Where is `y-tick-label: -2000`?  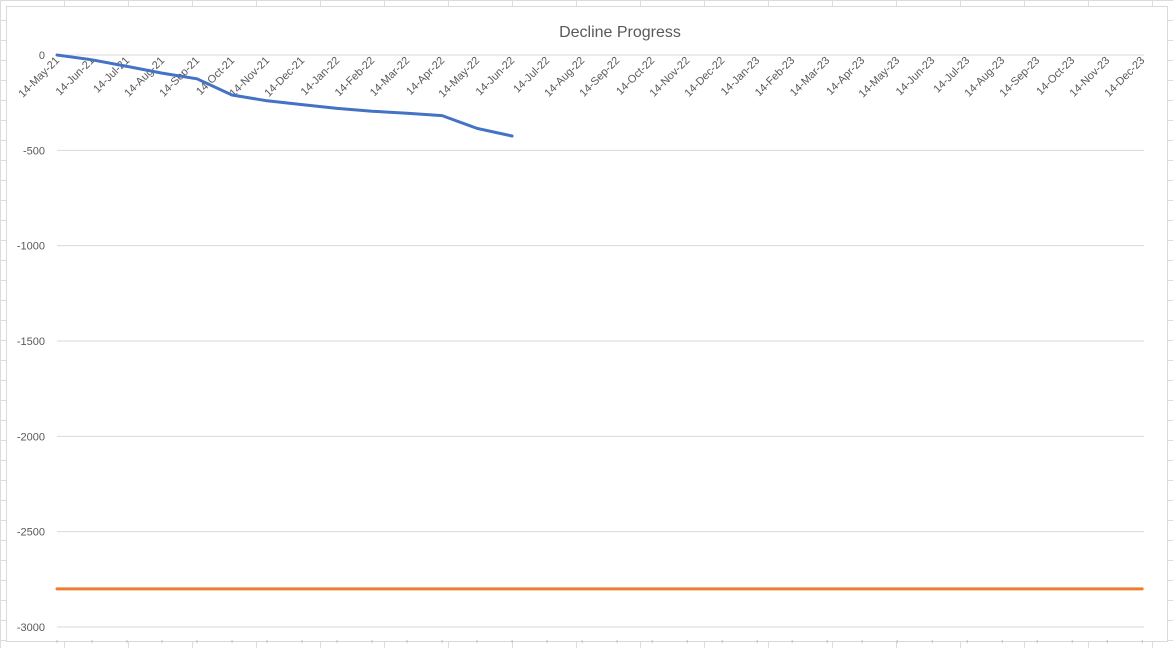 y-tick-label: -2000 is located at coordinates (31, 437).